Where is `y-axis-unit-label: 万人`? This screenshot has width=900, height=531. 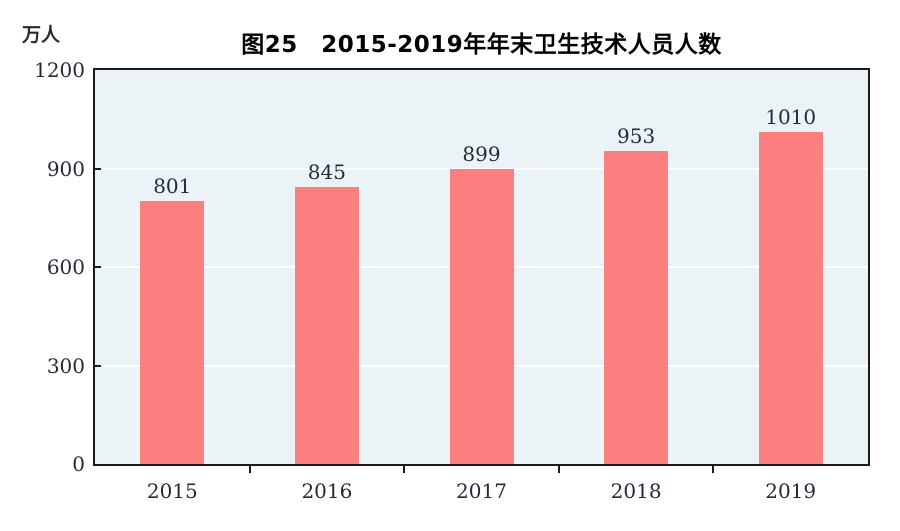 y-axis-unit-label: 万人 is located at coordinates (41, 35).